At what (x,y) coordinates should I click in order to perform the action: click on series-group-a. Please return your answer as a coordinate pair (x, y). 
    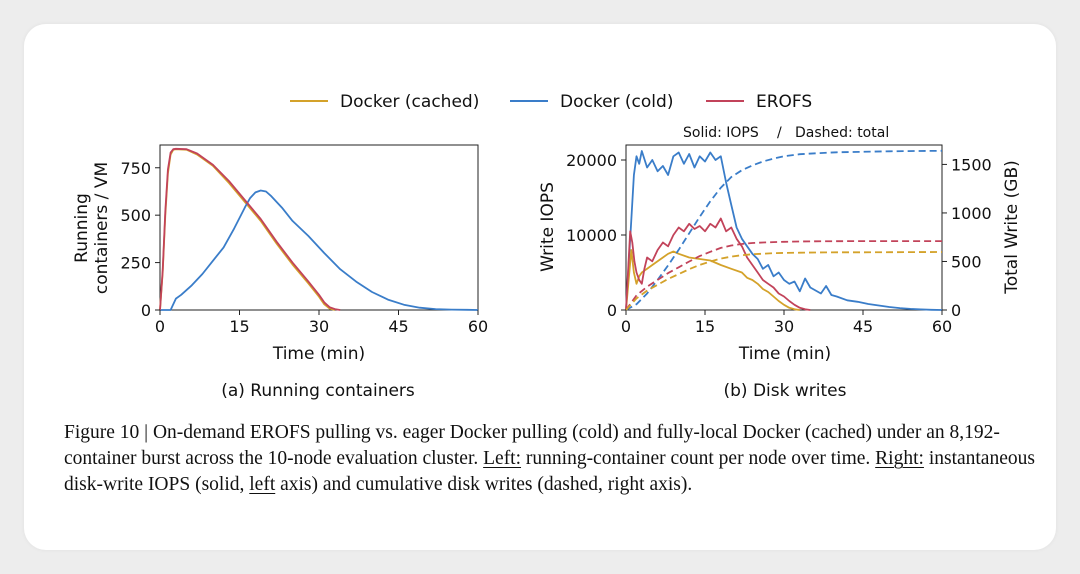
    Looking at the image, I should click on (319, 229).